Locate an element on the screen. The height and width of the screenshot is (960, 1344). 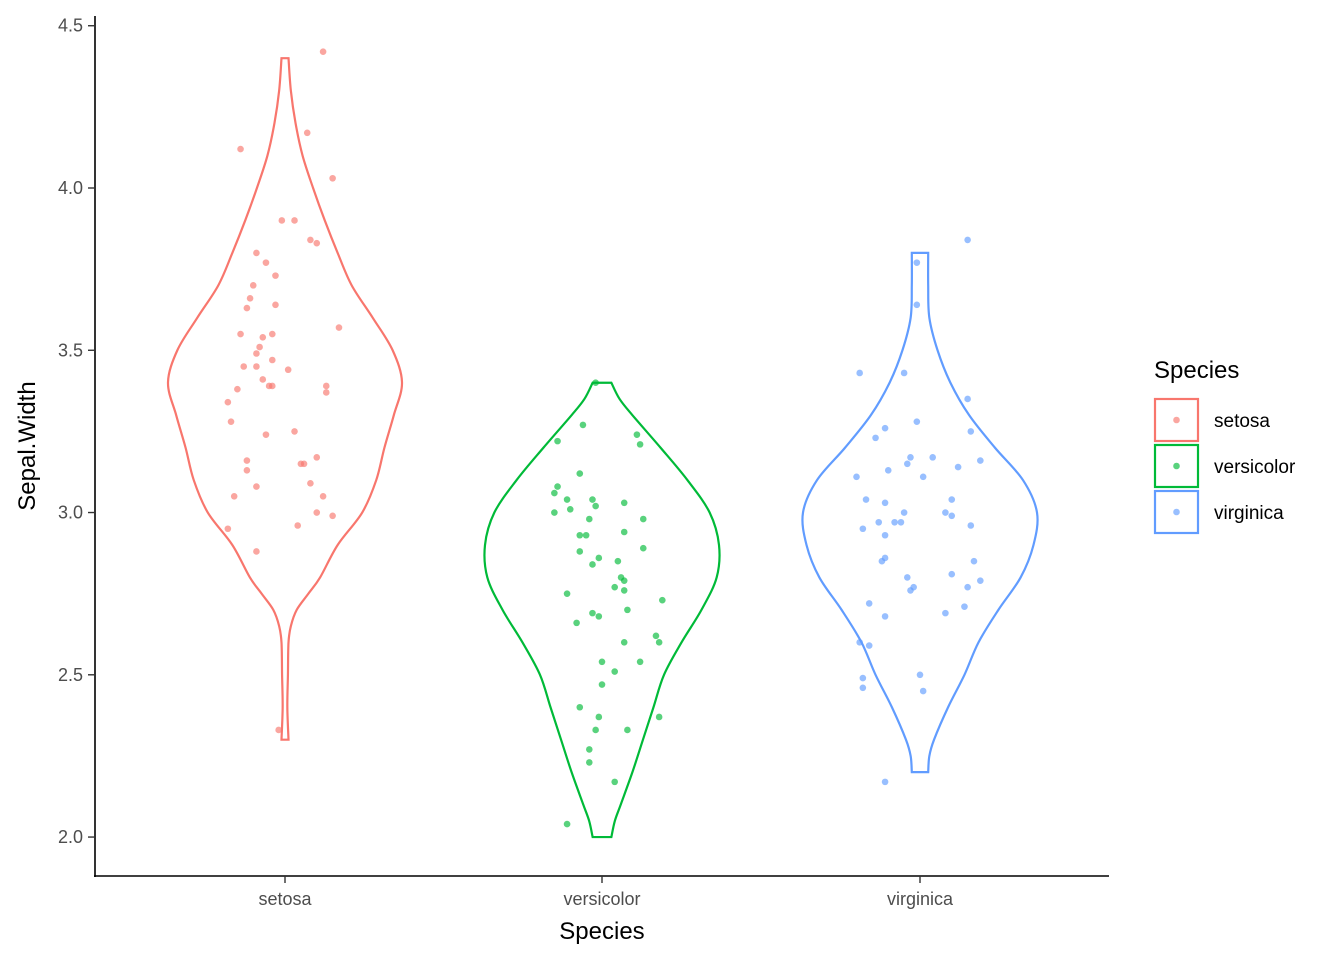
legend: Species setosa versicolor virginica is located at coordinates (1224, 446).